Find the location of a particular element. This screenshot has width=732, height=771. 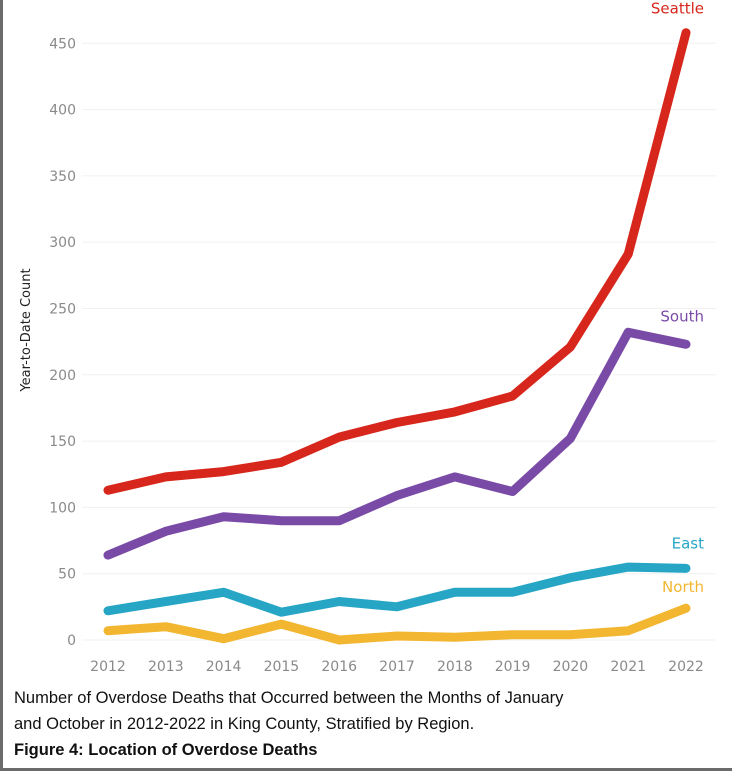

x-tick-label: 2014 is located at coordinates (224, 667).